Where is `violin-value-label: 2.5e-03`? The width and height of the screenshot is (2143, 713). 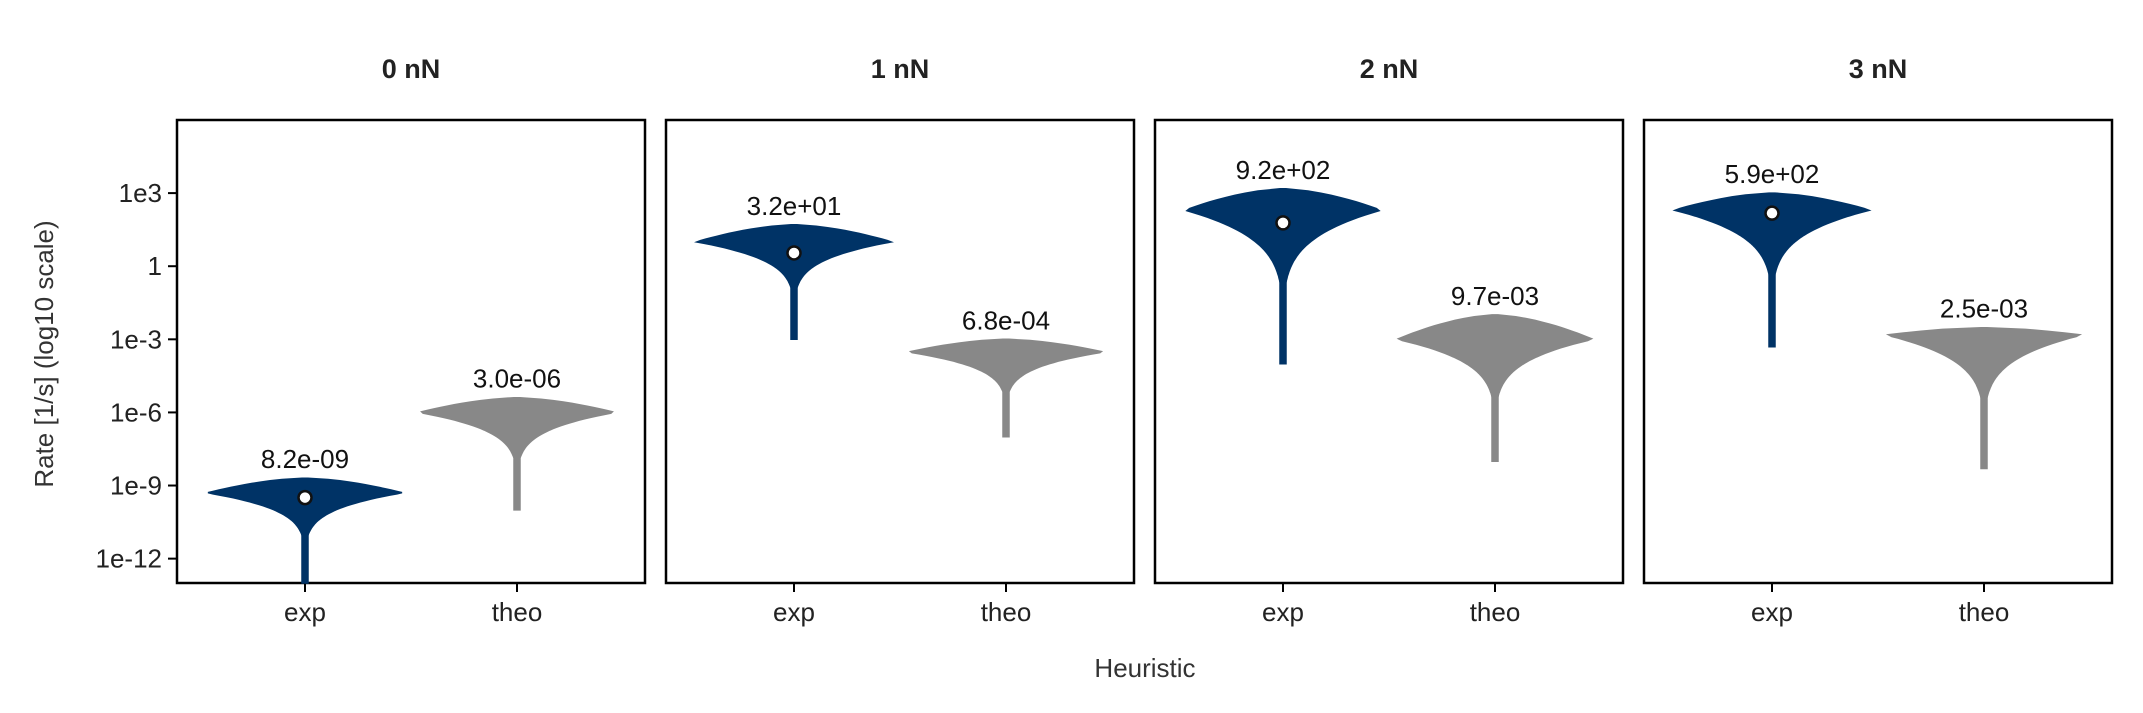
violin-value-label: 2.5e-03 is located at coordinates (1984, 309).